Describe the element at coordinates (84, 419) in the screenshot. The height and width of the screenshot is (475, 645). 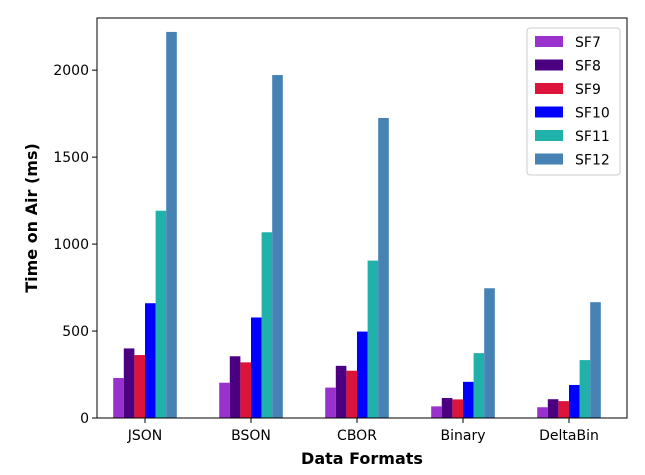
I see `y-tick-label: 0` at that location.